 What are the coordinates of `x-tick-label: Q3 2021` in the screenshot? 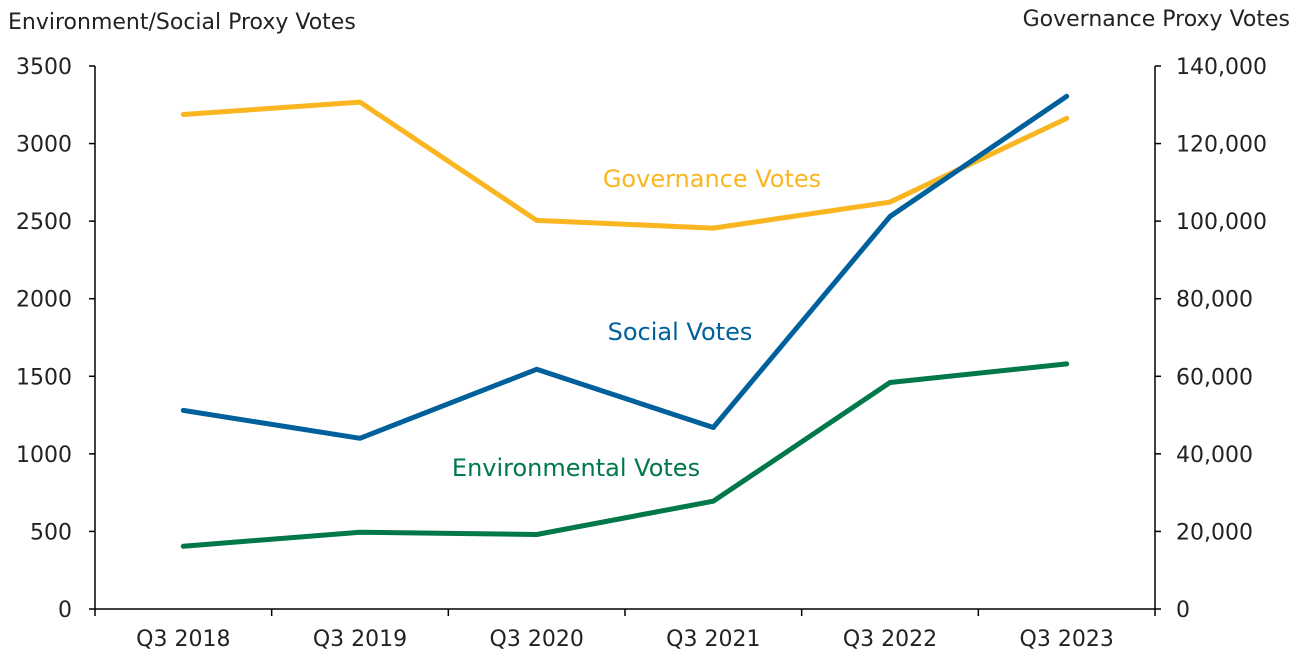 It's located at (713, 639).